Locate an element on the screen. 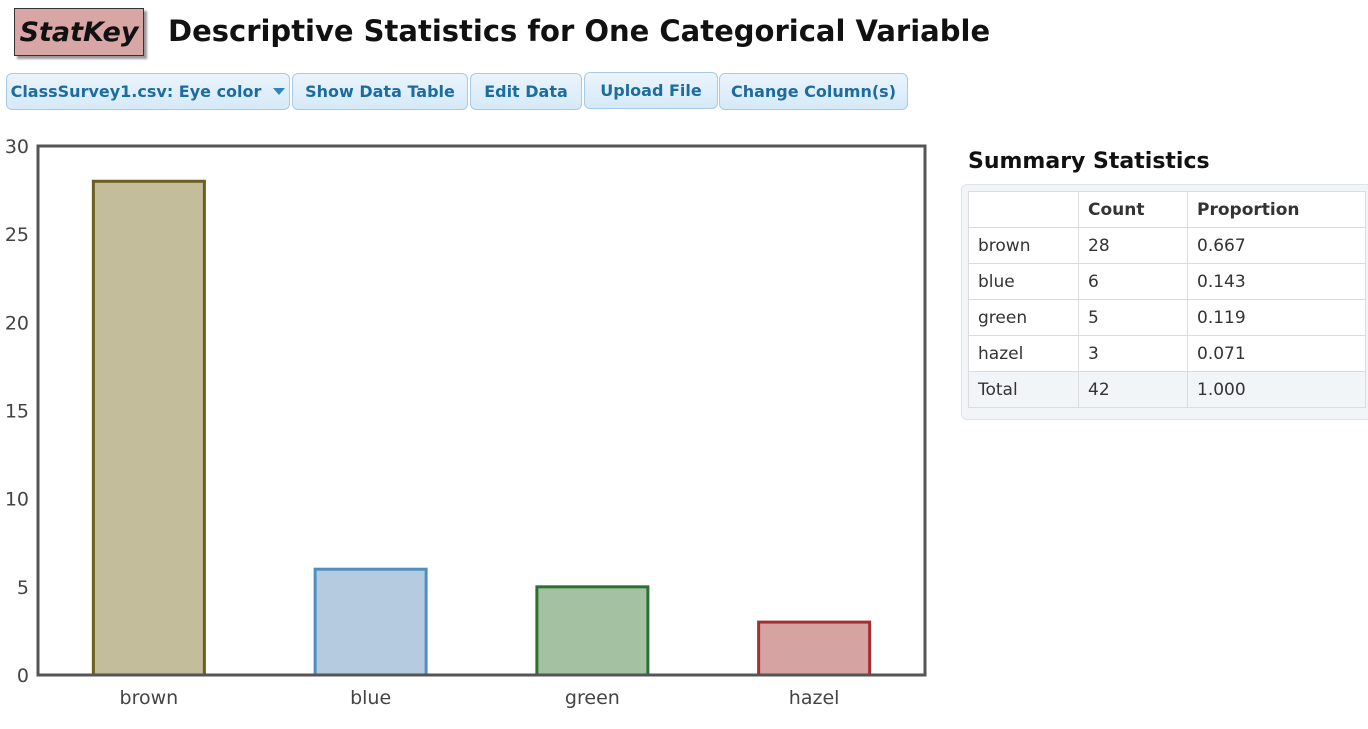 Image resolution: width=1368 pixels, height=729 pixels. x-axis: brown blue green hazel is located at coordinates (480, 698).